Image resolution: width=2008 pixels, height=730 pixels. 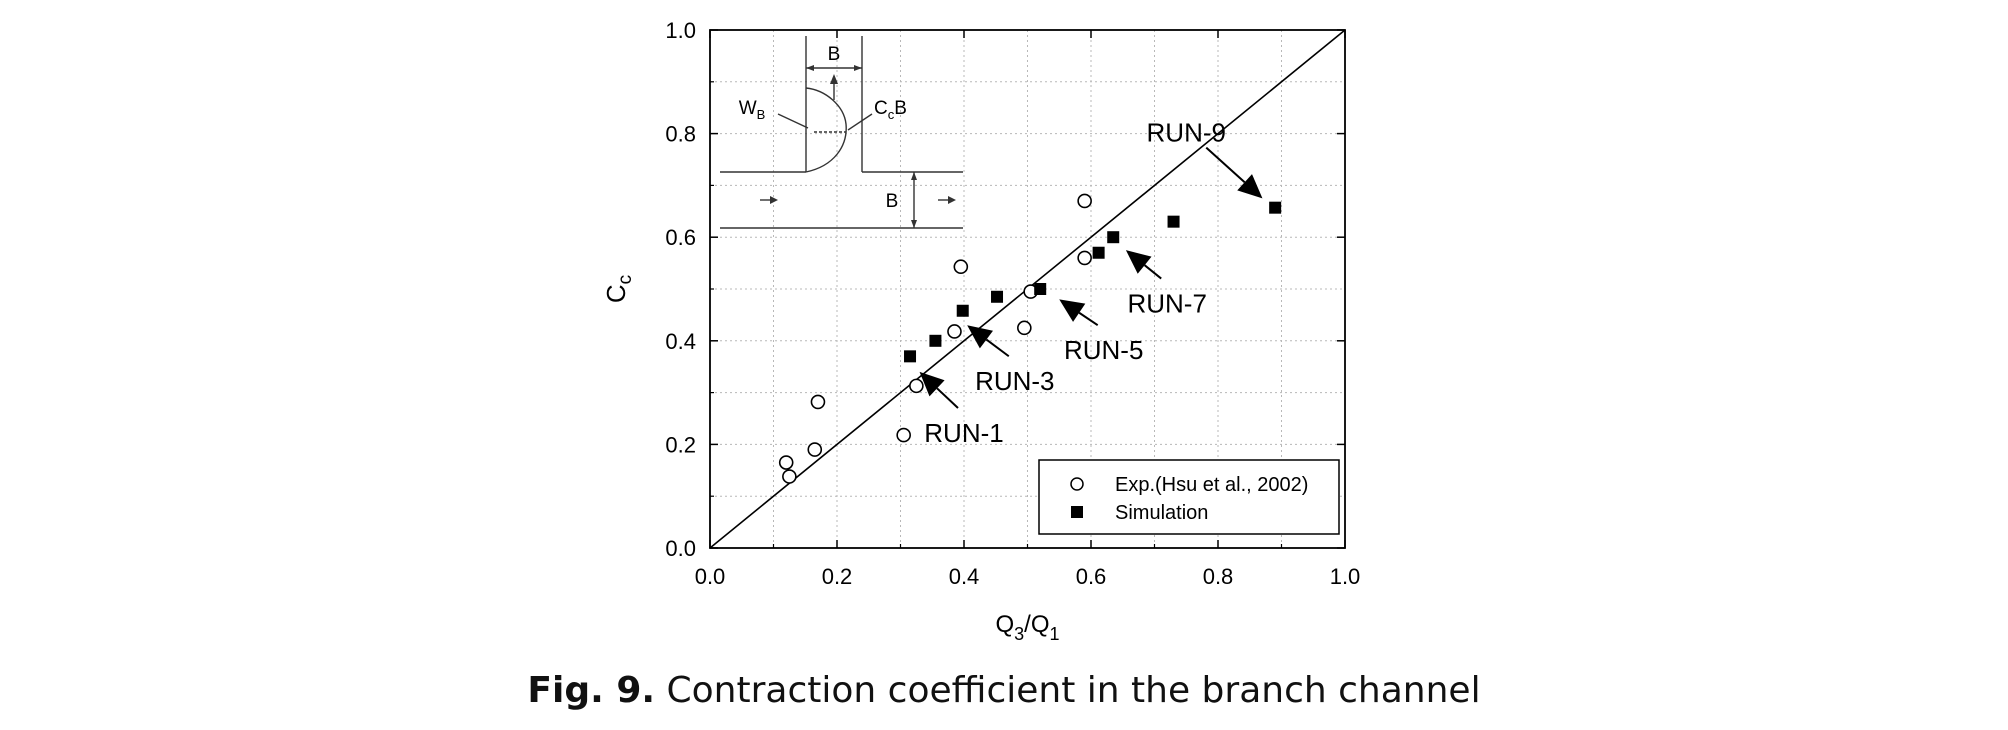 I want to click on inset-label-wb: WB, so click(x=752, y=110).